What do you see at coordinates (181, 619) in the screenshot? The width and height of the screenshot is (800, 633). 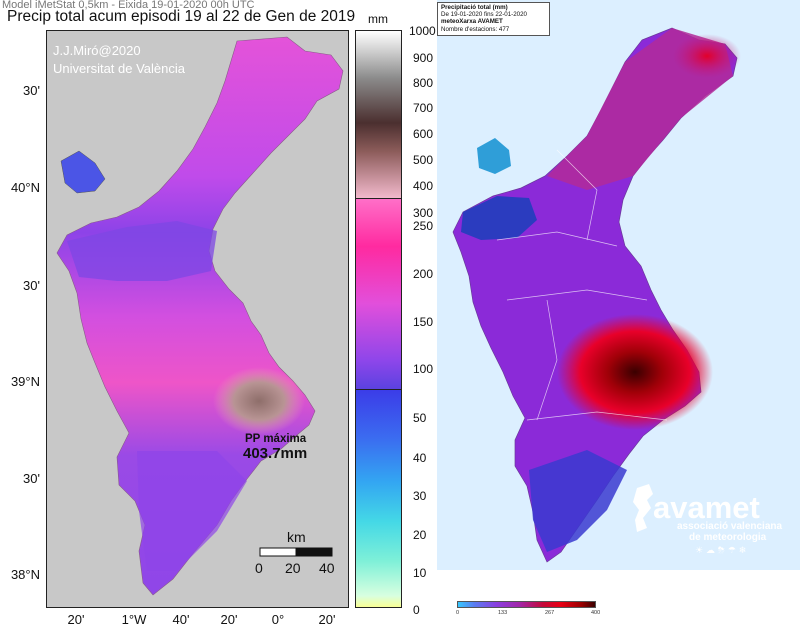 I see `lon-label: 40'` at bounding box center [181, 619].